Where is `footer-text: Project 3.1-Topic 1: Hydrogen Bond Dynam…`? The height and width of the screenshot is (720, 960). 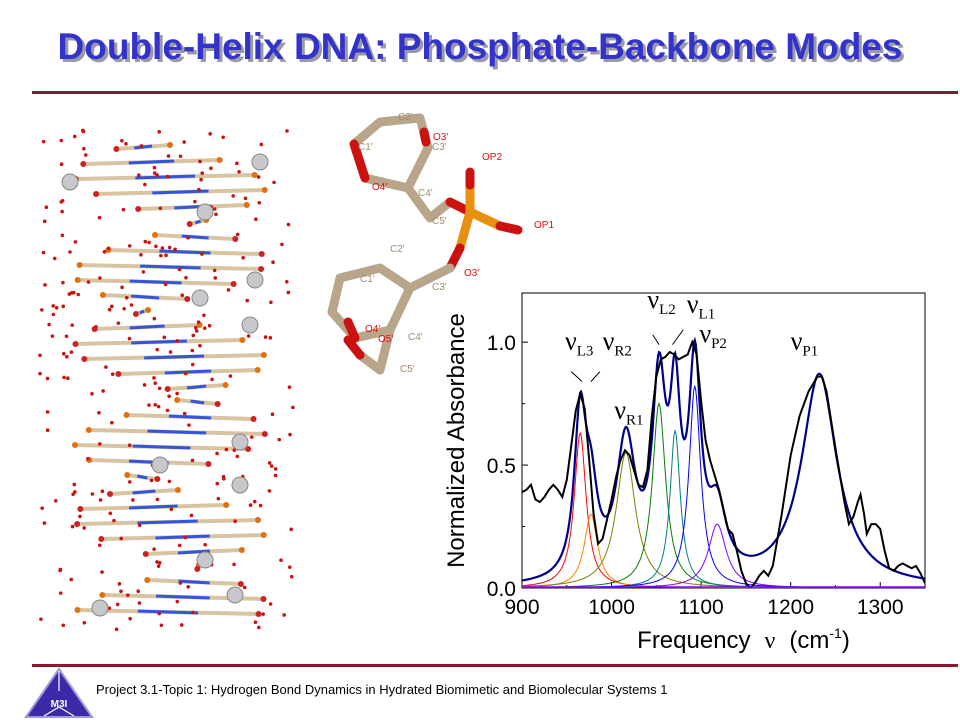 footer-text: Project 3.1-Topic 1: Hydrogen Bond Dynam… is located at coordinates (382, 689).